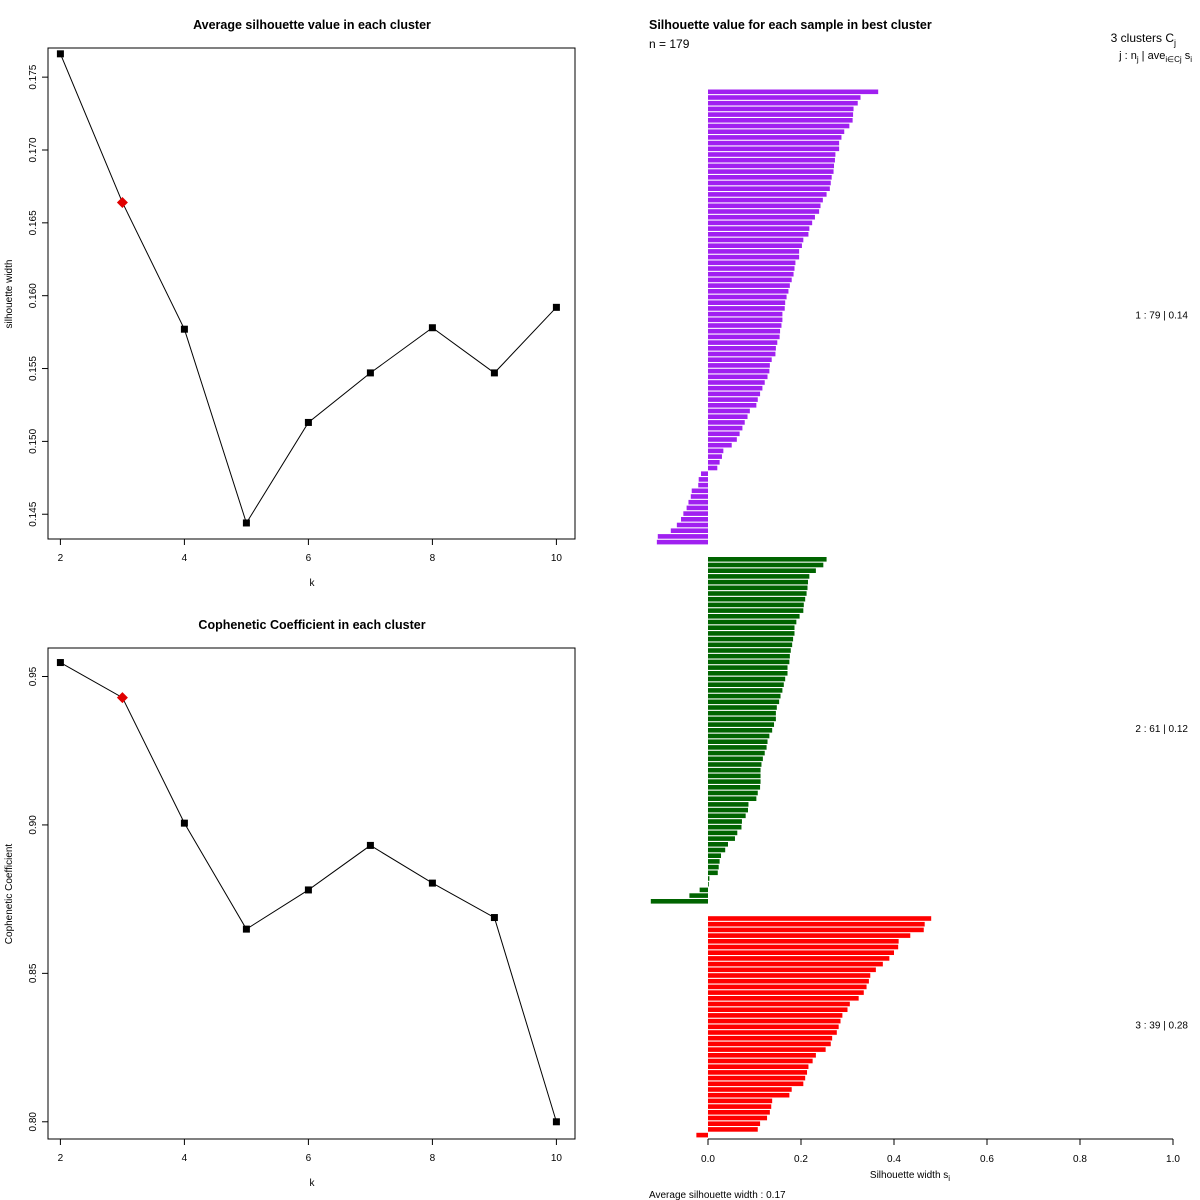 The image size is (1200, 1200). I want to click on subheader-part-2: | ave, so click(1152, 56).